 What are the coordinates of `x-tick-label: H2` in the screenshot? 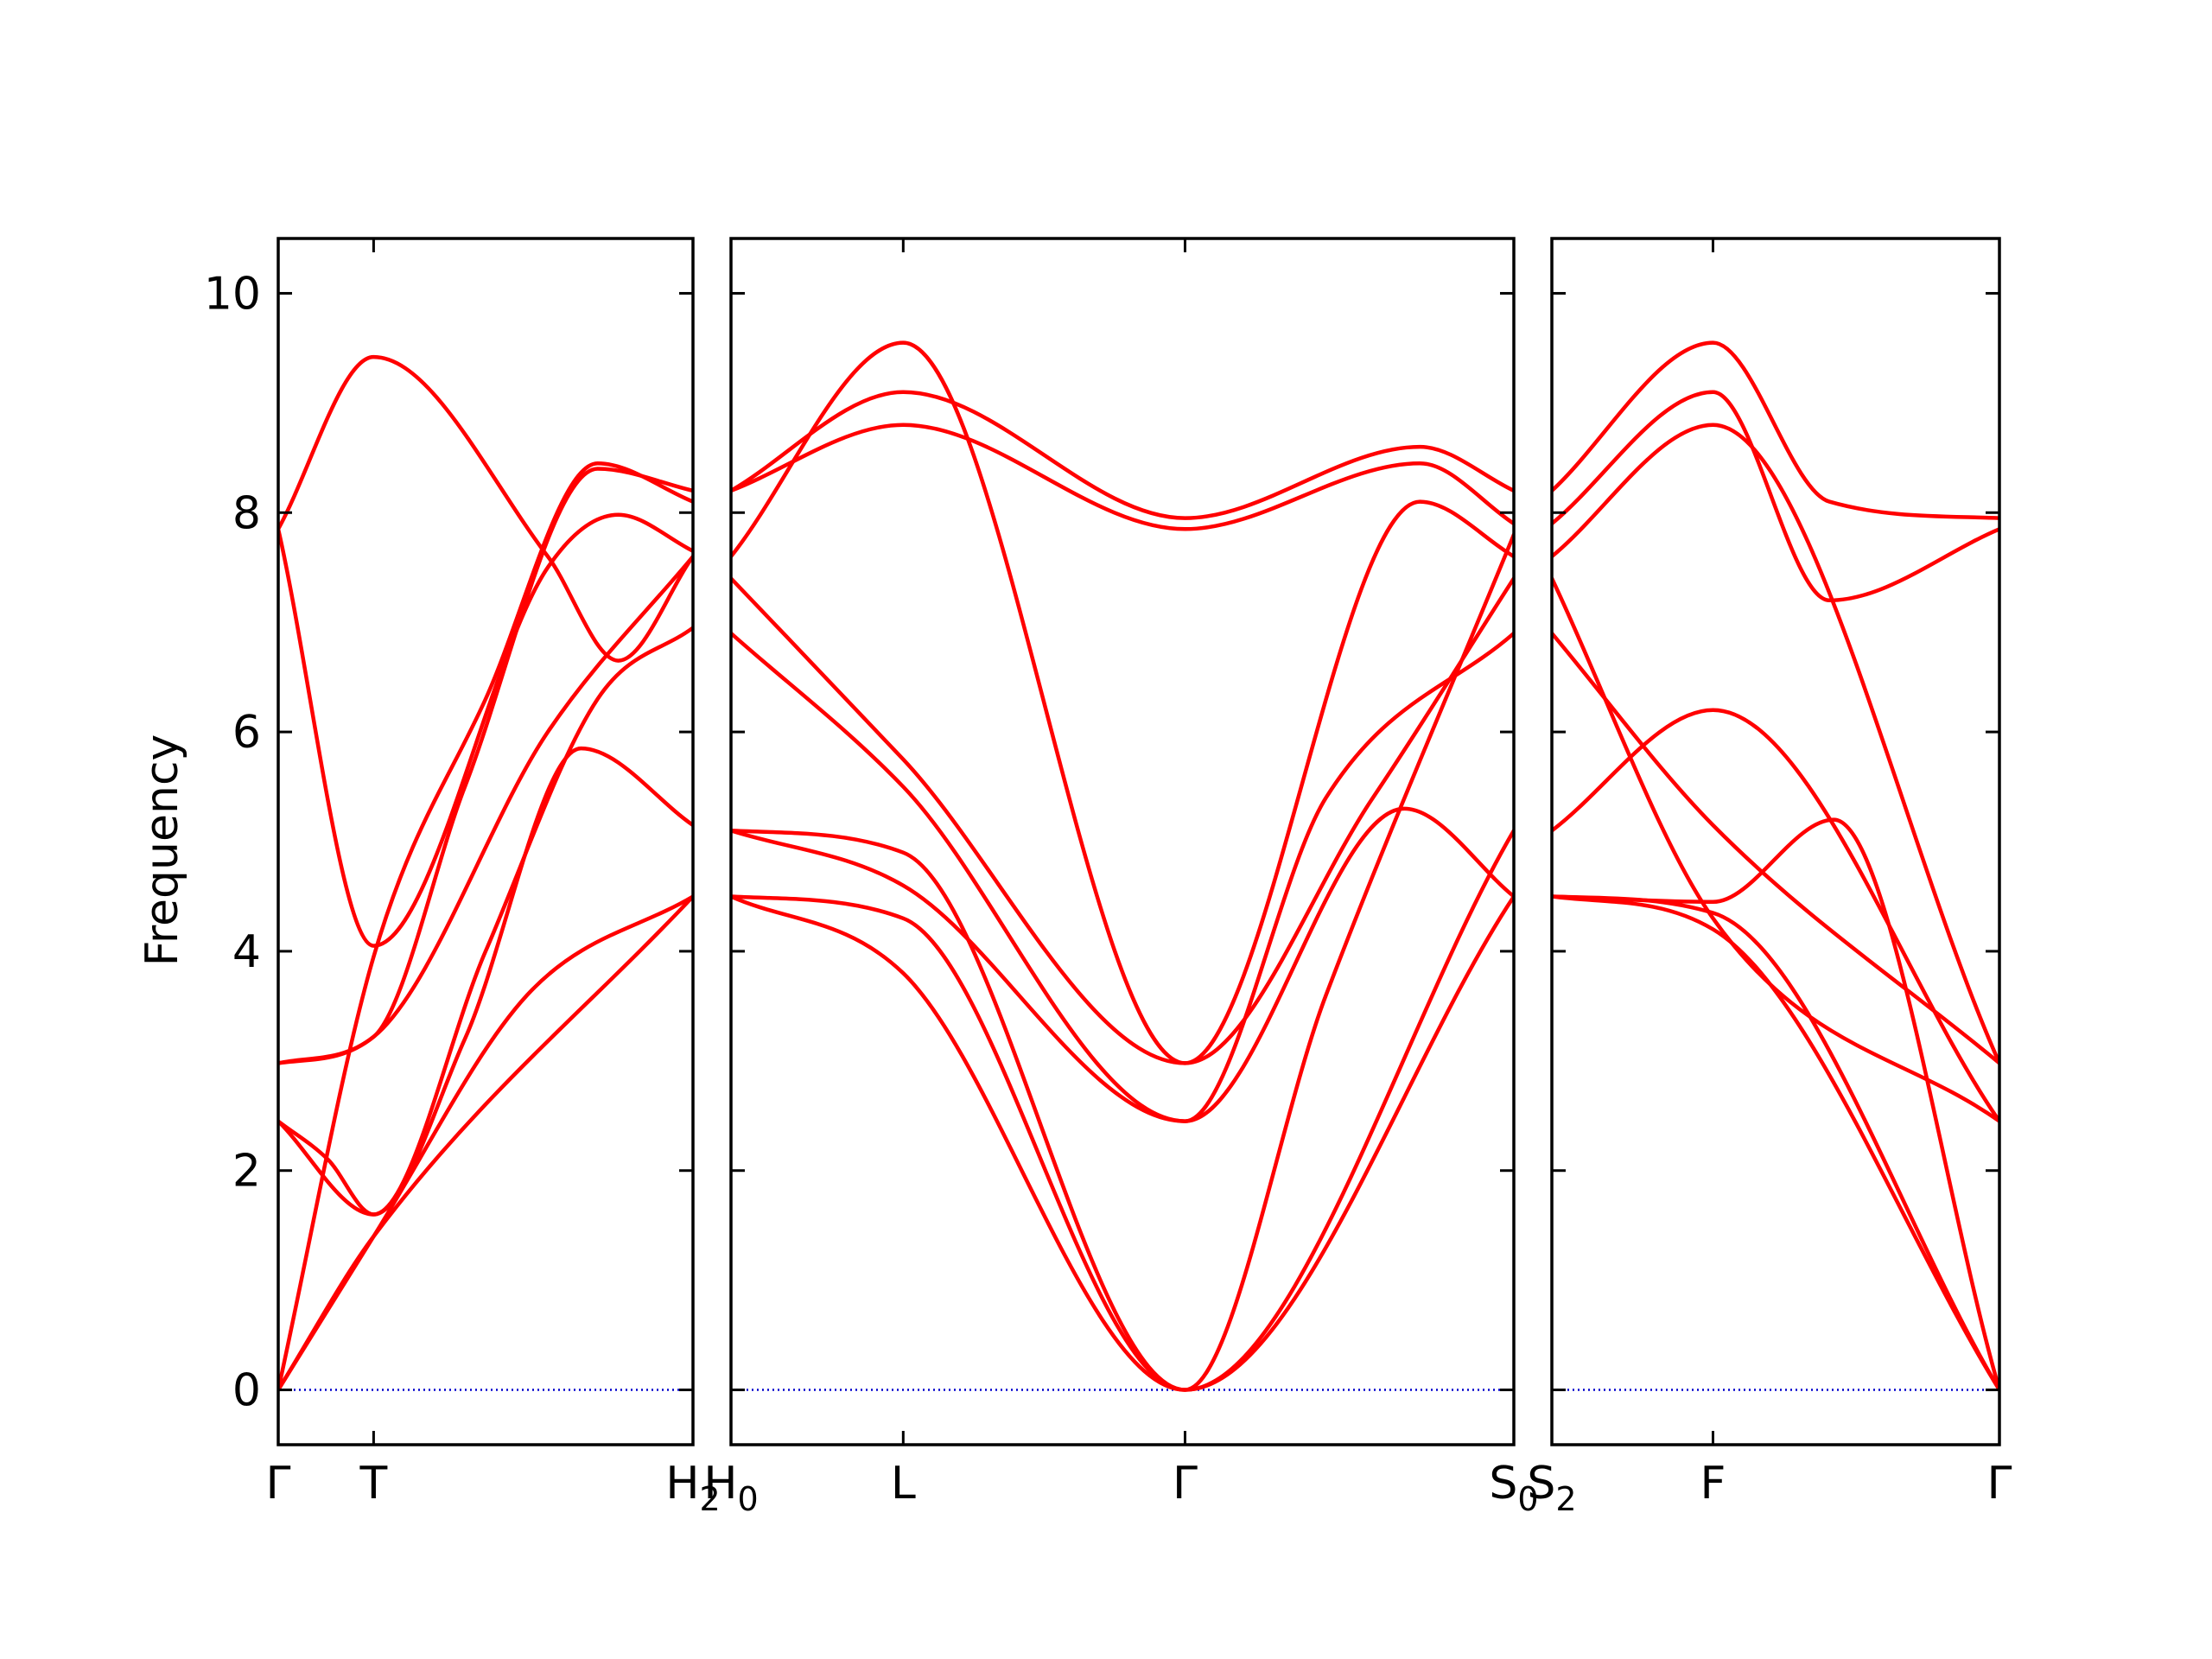 It's located at (692, 1488).